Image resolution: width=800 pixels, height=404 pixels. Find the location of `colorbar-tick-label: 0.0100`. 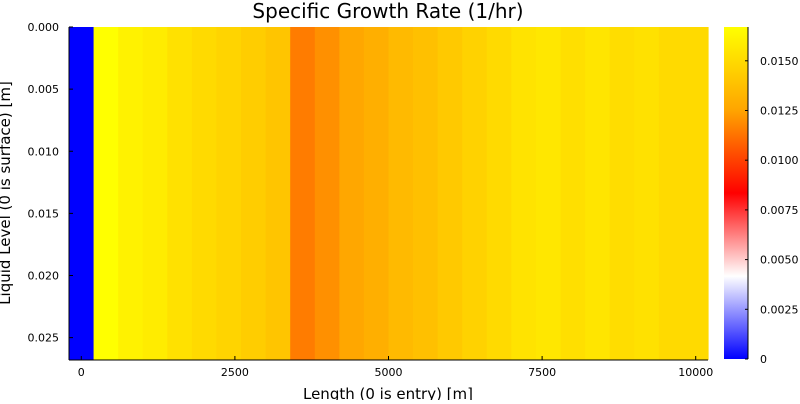

colorbar-tick-label: 0.0100 is located at coordinates (779, 160).